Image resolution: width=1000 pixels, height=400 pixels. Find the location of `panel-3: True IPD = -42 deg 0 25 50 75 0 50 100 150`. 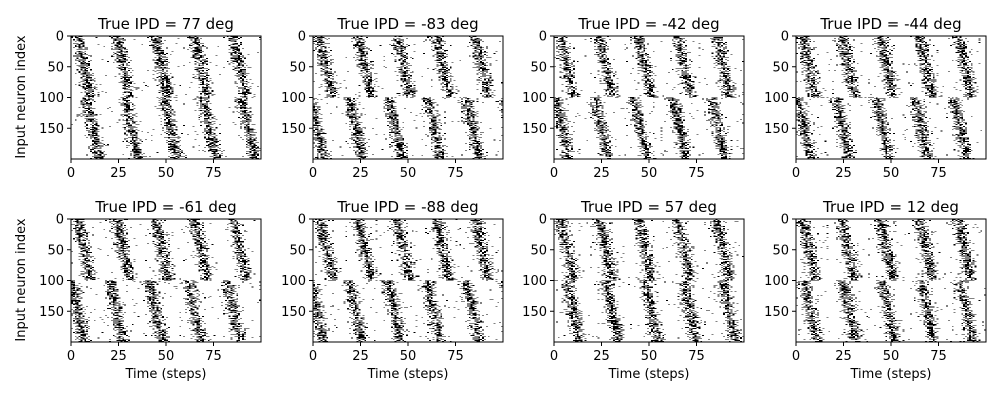

panel-3: True IPD = -42 deg 0 25 50 75 0 50 100 150 is located at coordinates (633, 98).